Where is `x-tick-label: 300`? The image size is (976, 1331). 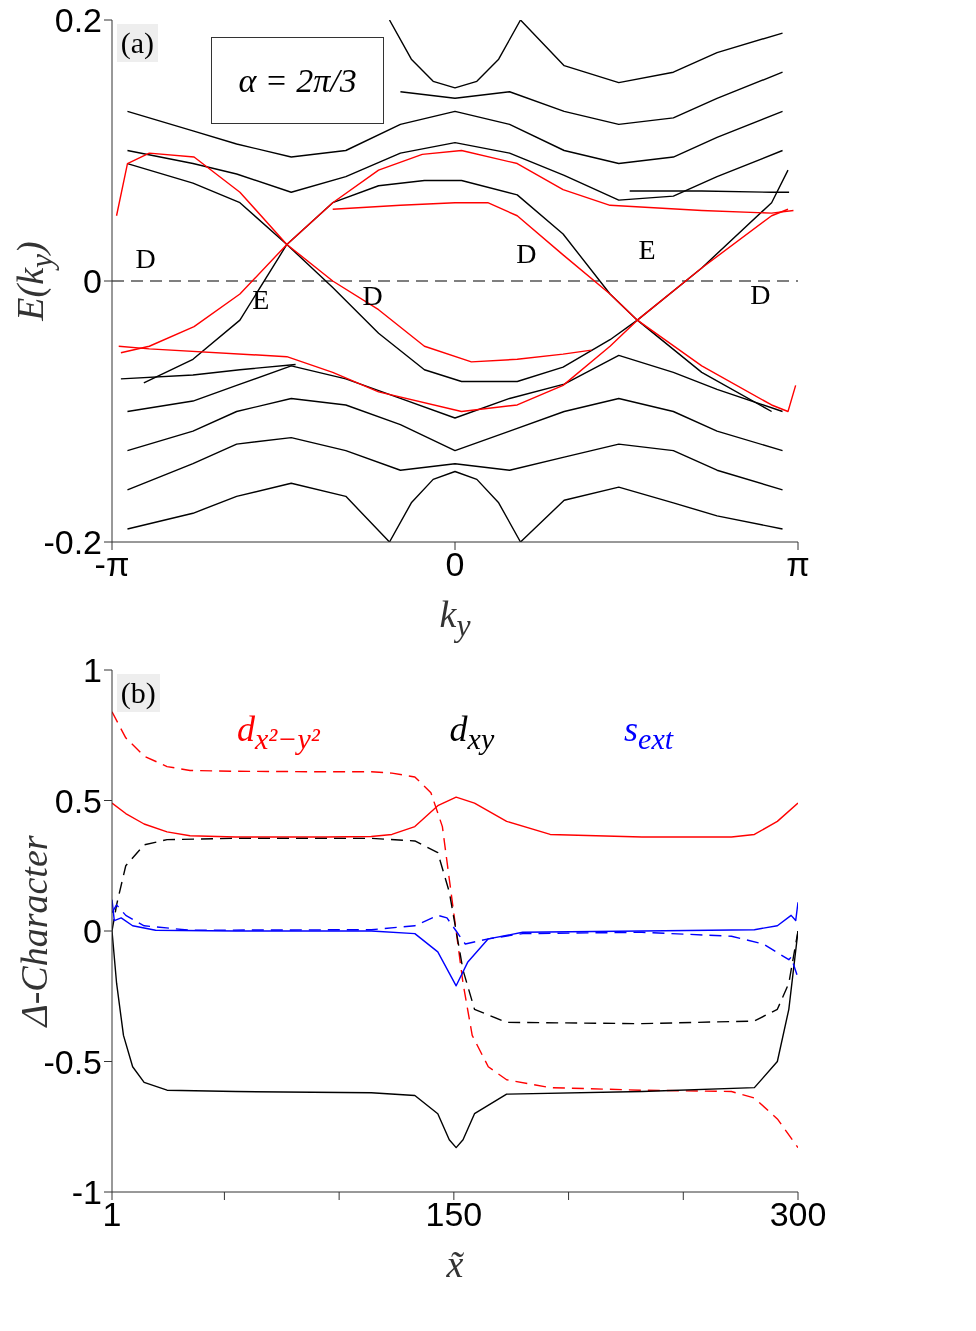
x-tick-label: 300 is located at coordinates (798, 1214).